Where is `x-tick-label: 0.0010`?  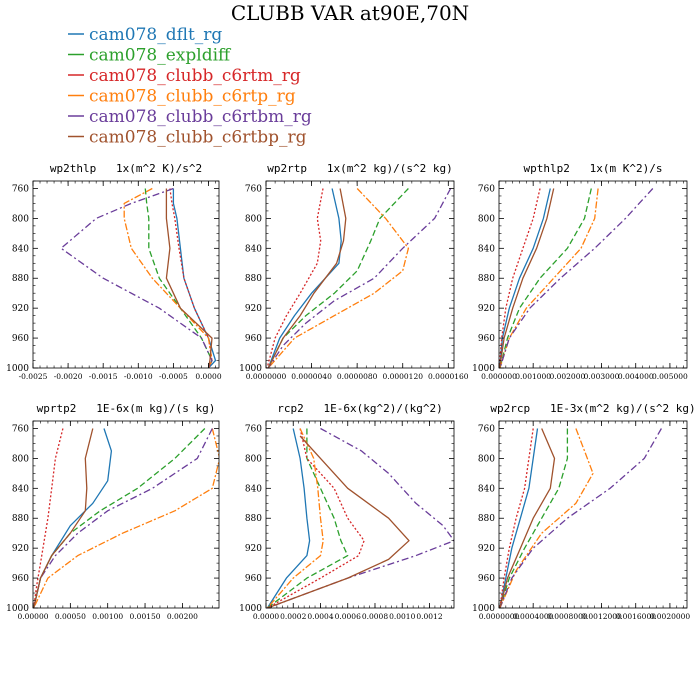 x-tick-label: 0.0010 is located at coordinates (402, 616).